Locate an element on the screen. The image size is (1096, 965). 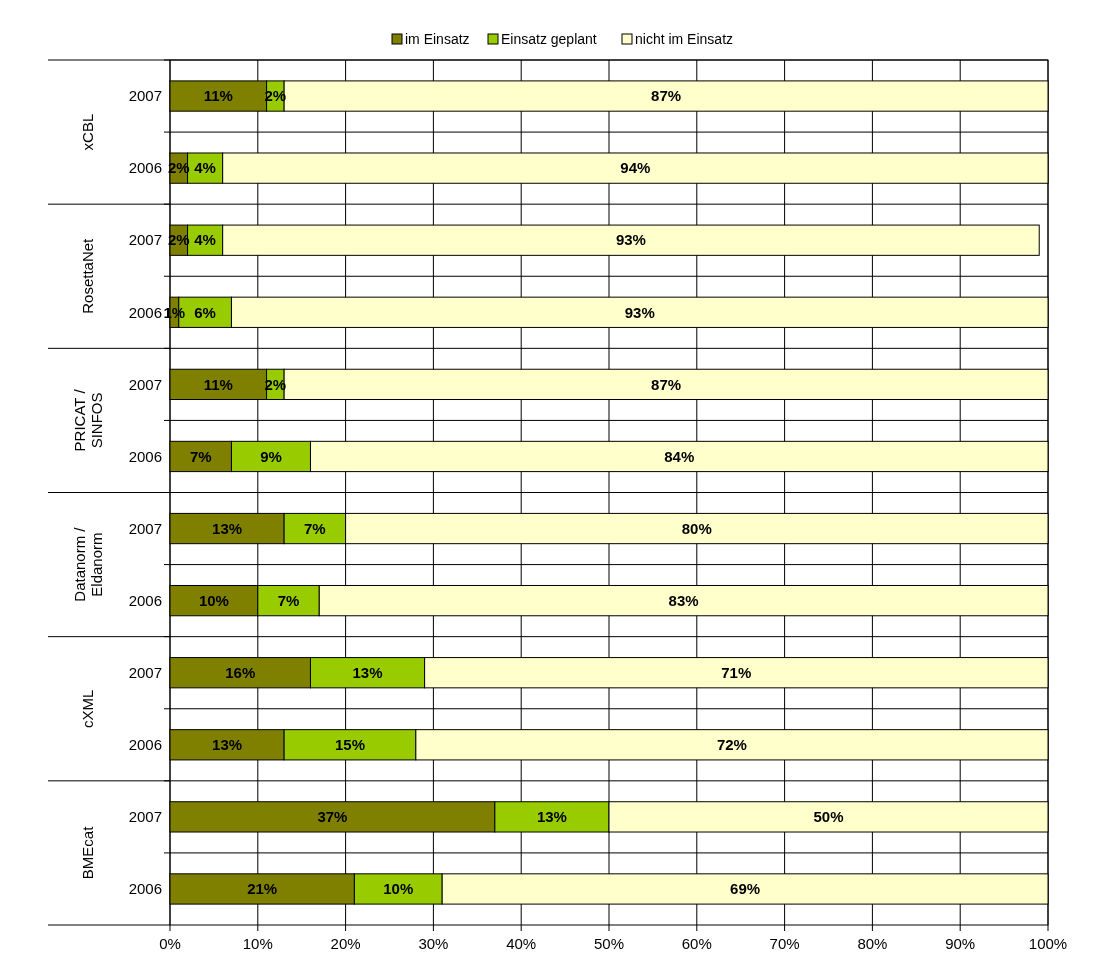
x-tick-label: 50% is located at coordinates (609, 943).